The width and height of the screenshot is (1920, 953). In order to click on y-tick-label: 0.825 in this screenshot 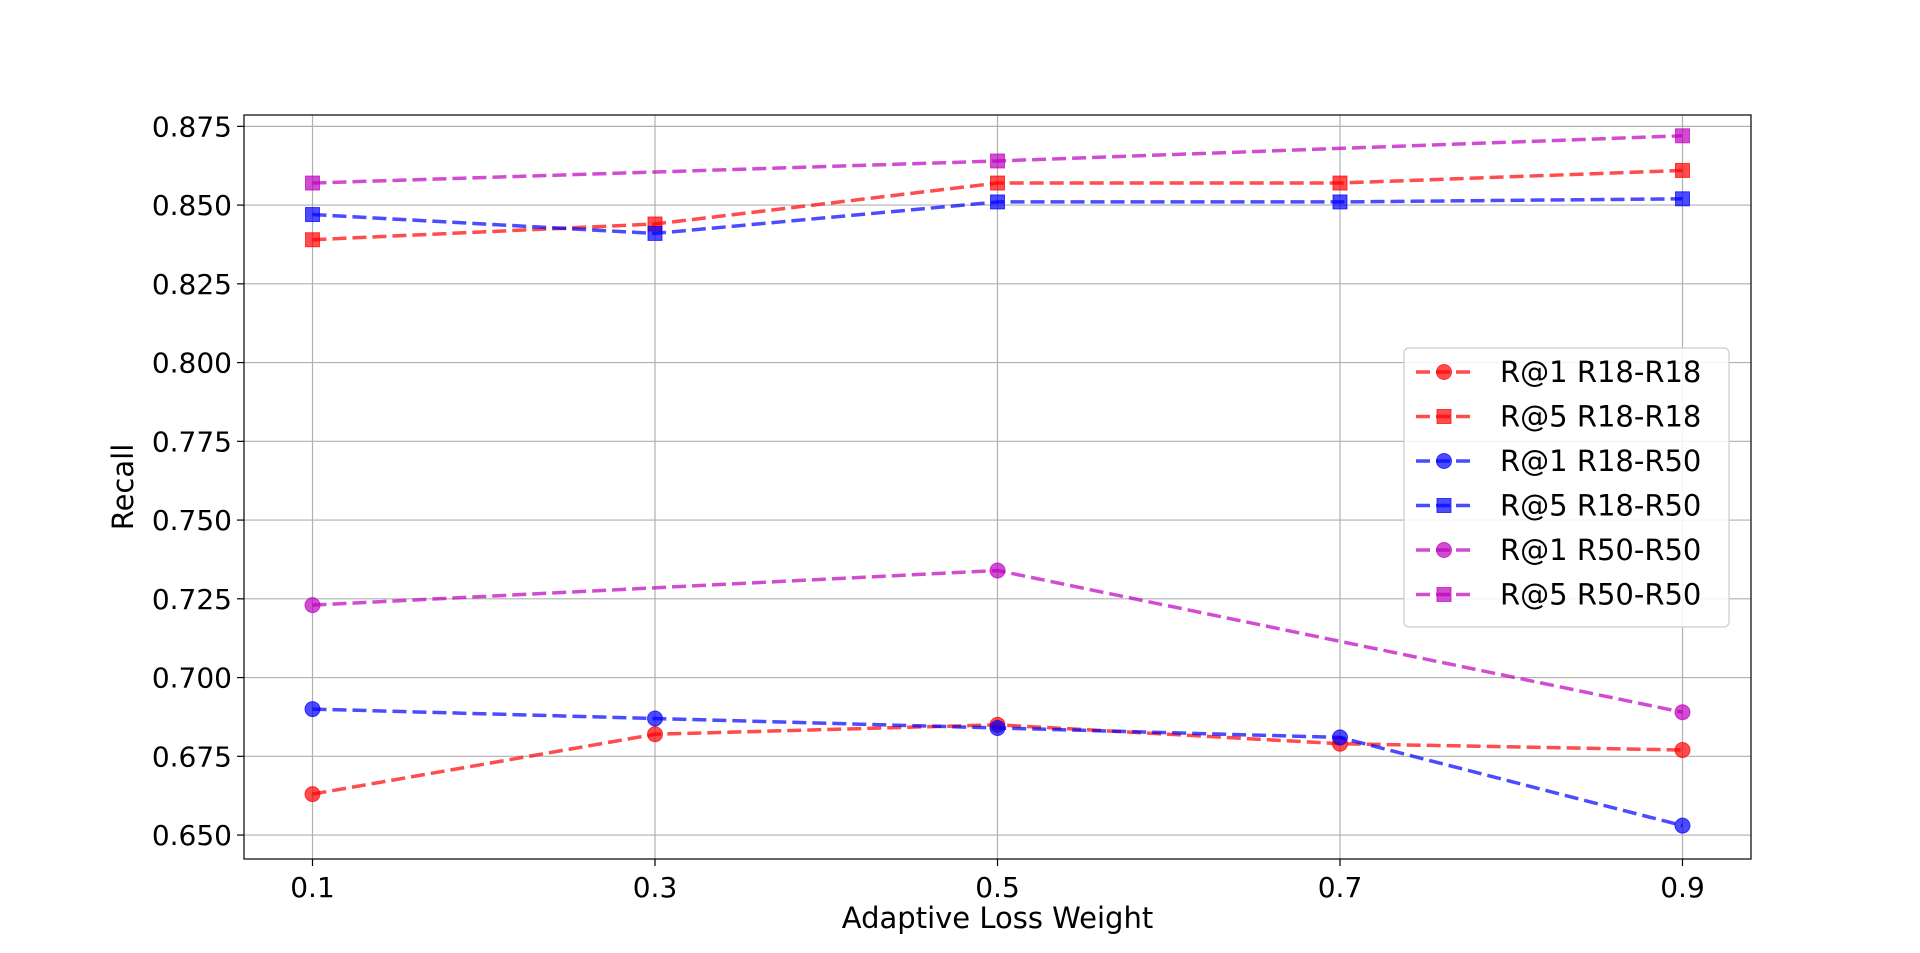, I will do `click(192, 284)`.